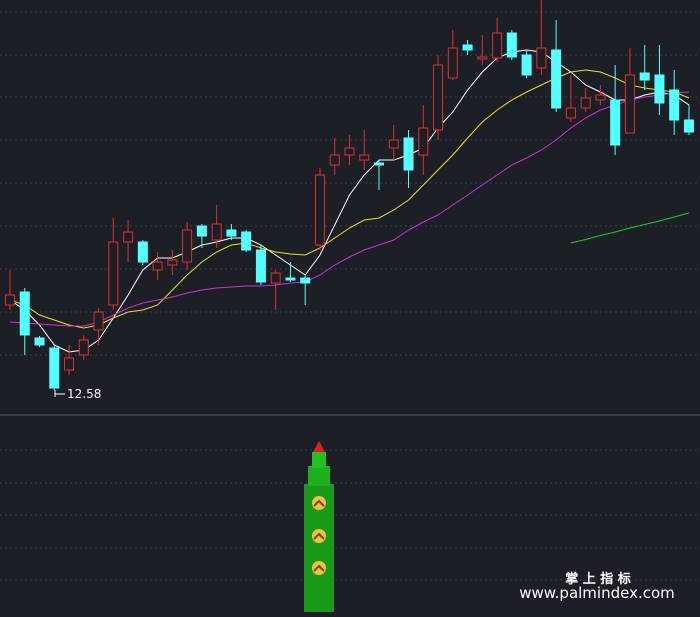  What do you see at coordinates (630, 228) in the screenshot?
I see `moving-average-line` at bounding box center [630, 228].